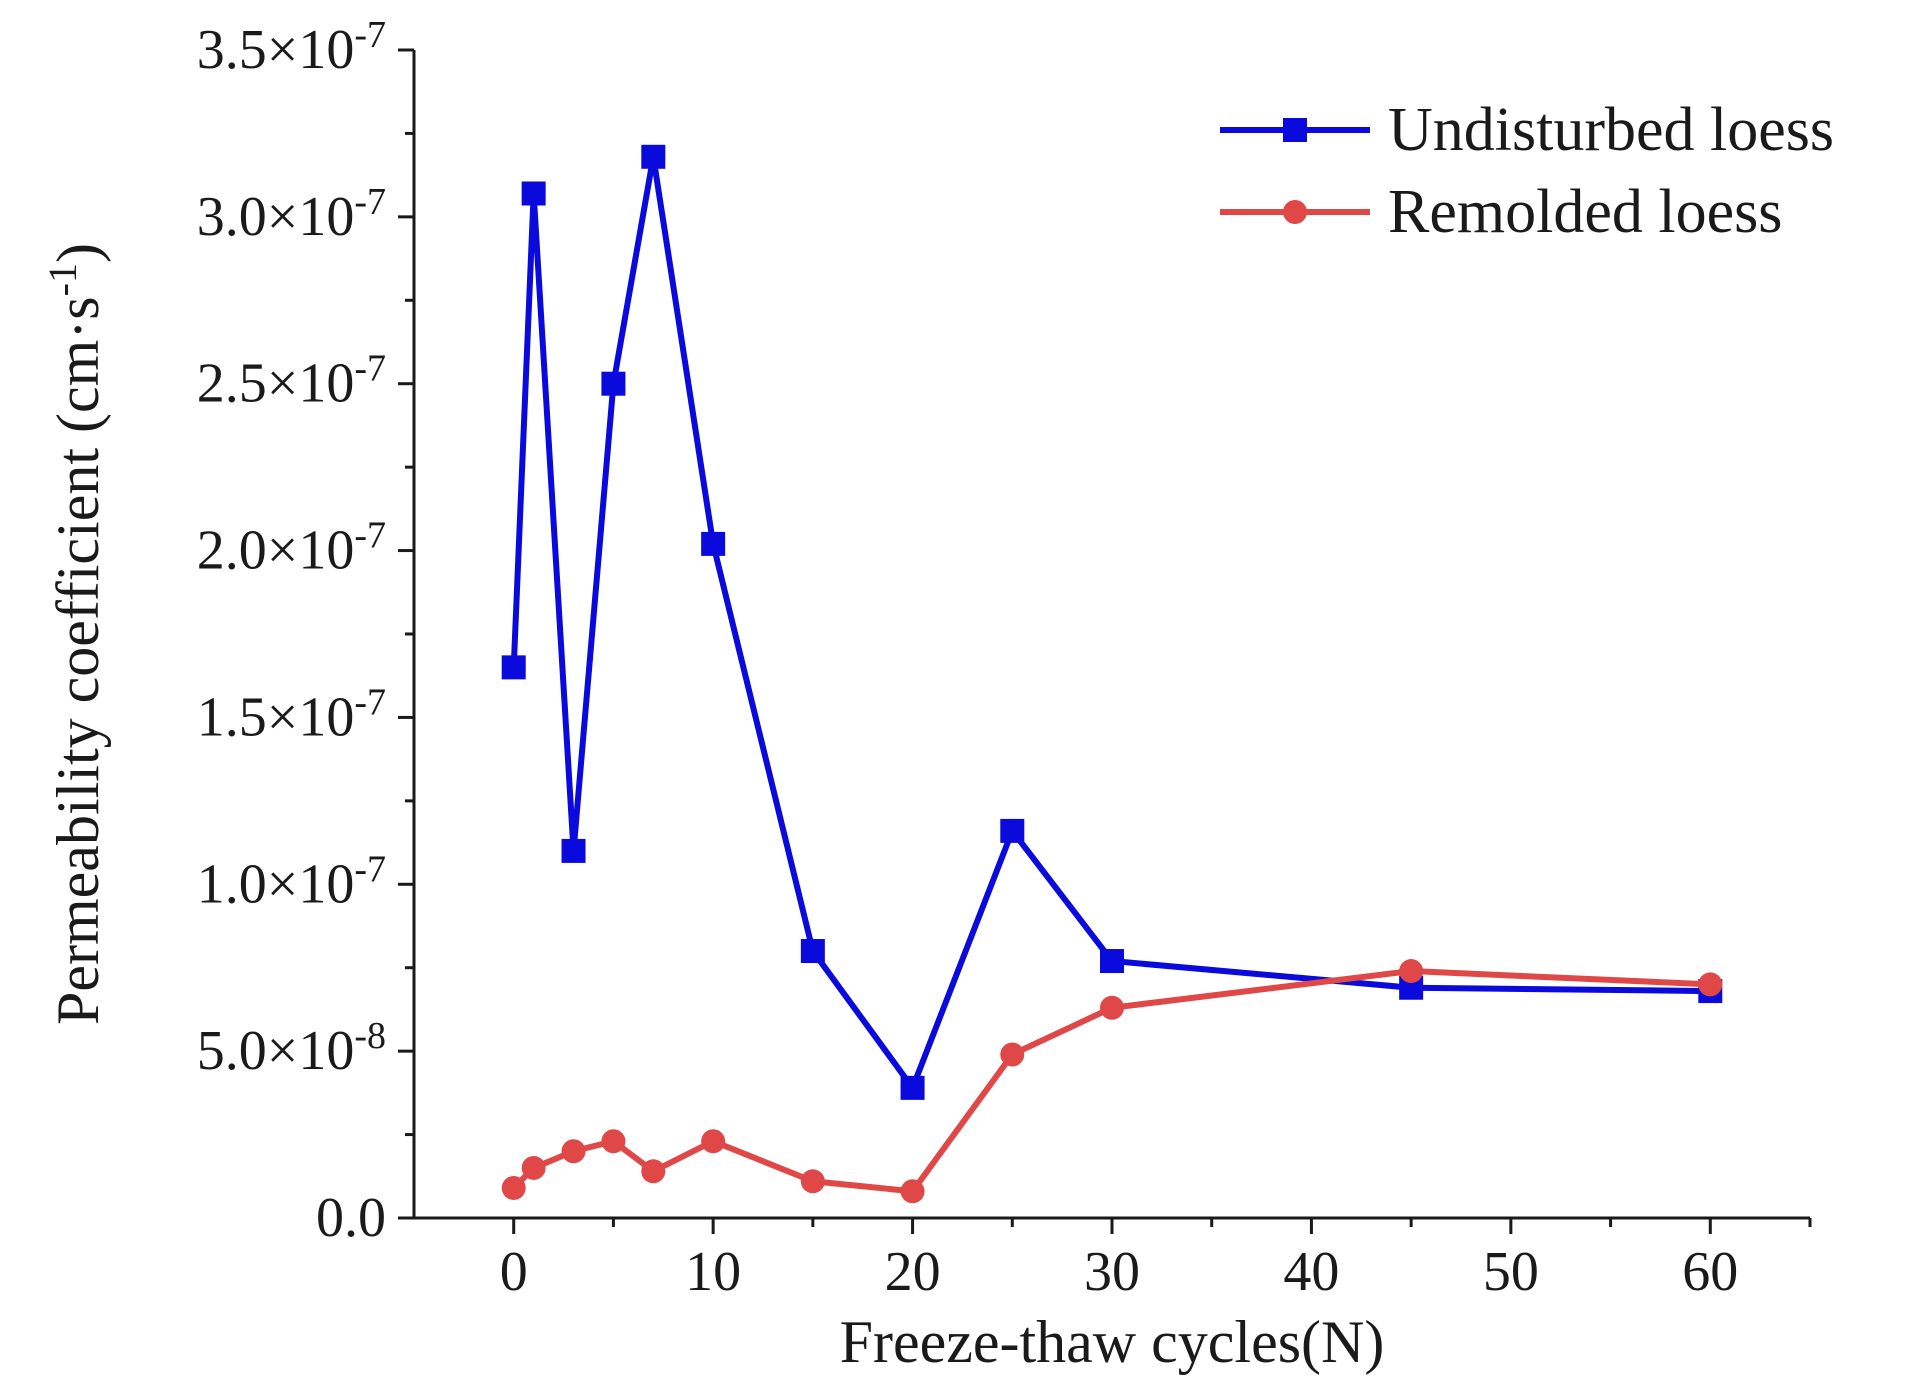 Image resolution: width=1929 pixels, height=1397 pixels. Describe the element at coordinates (1112, 1272) in the screenshot. I see `x-tick-label: 30` at that location.